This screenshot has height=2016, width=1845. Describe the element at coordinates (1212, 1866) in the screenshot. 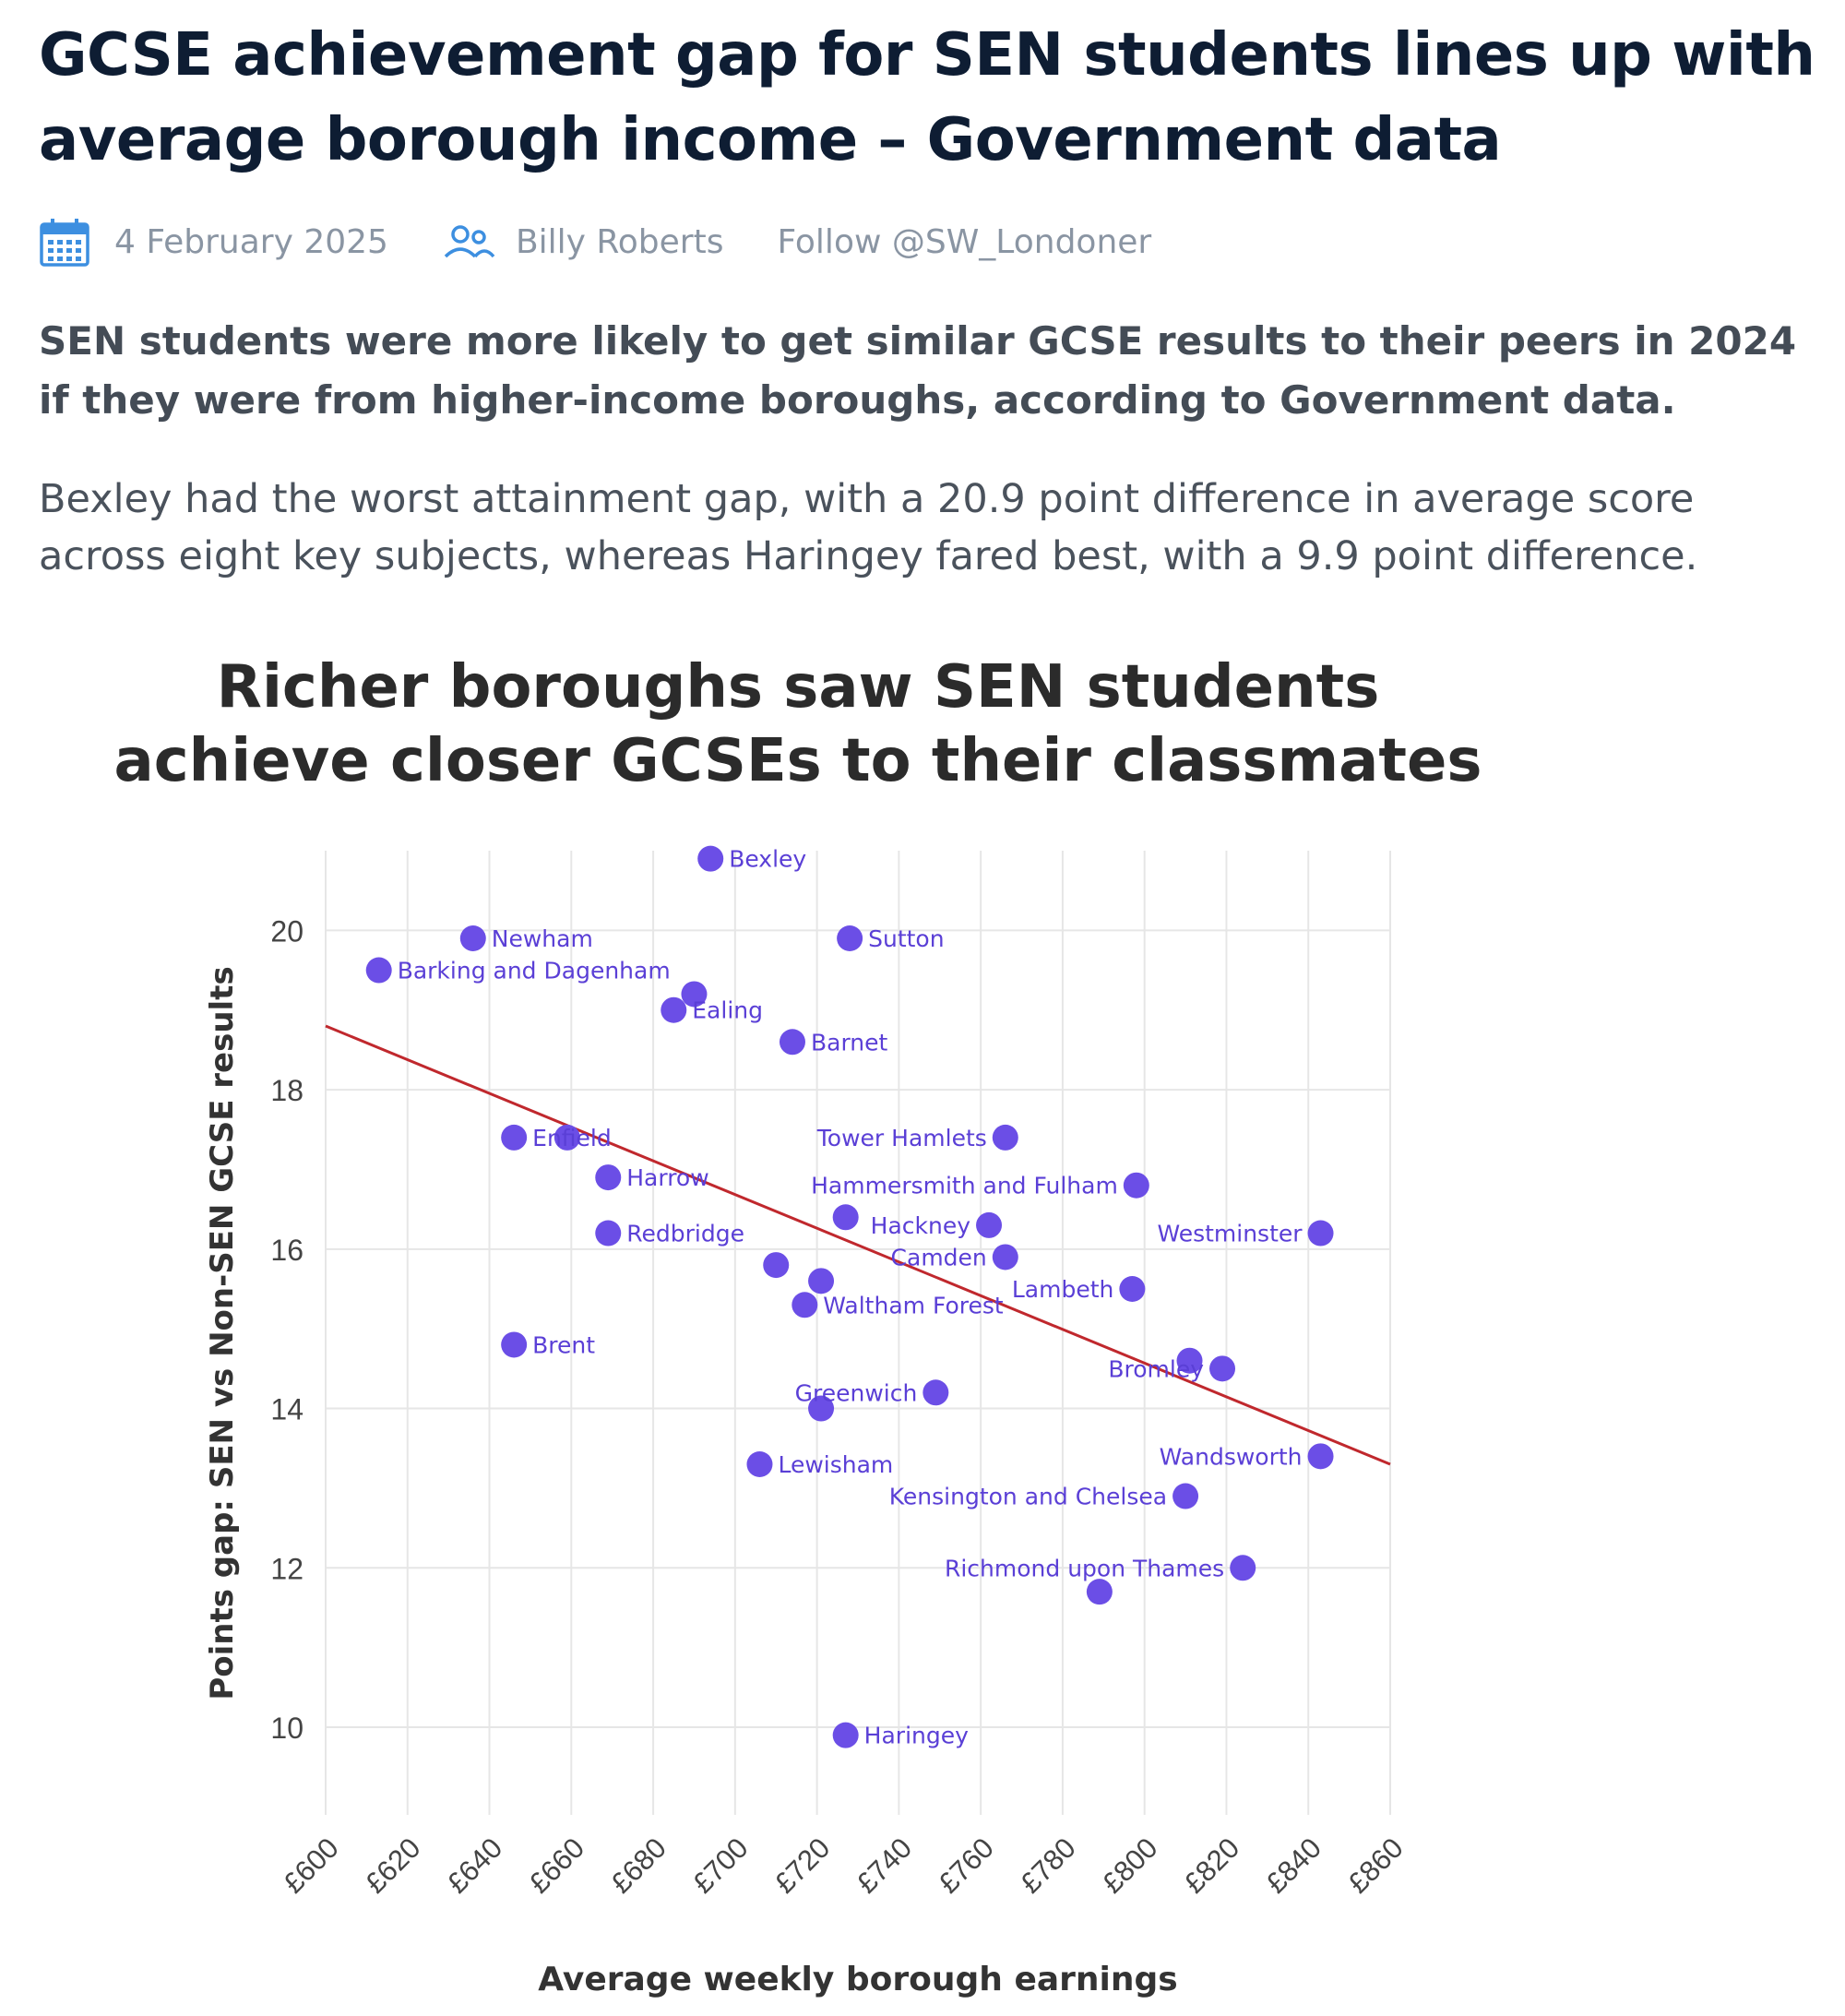

I see `x-tick-label: £820` at that location.